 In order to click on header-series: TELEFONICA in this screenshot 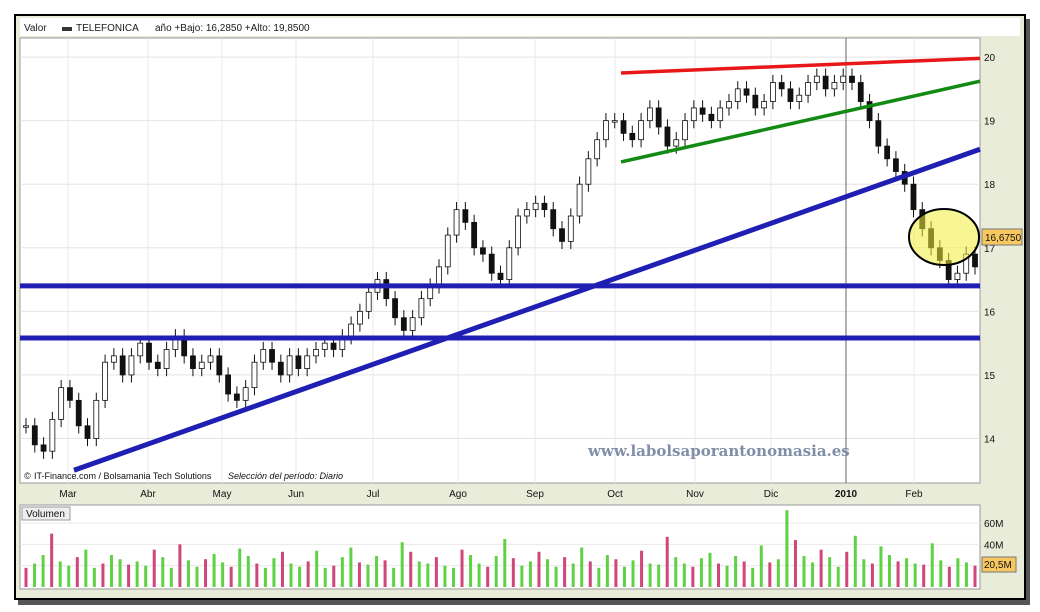, I will do `click(107, 28)`.